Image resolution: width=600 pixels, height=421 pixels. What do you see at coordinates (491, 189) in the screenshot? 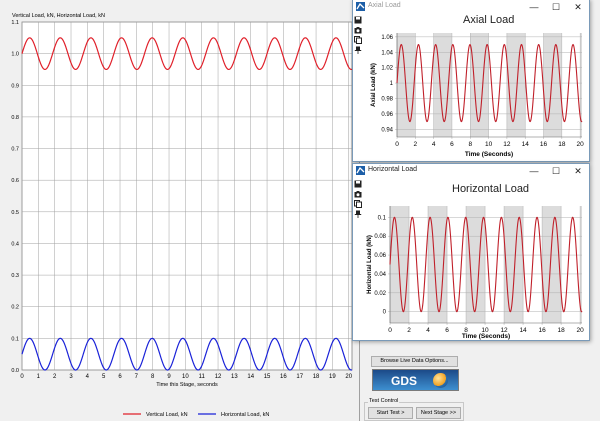
I see `horizontal-chart-title: Horizontal Load` at bounding box center [491, 189].